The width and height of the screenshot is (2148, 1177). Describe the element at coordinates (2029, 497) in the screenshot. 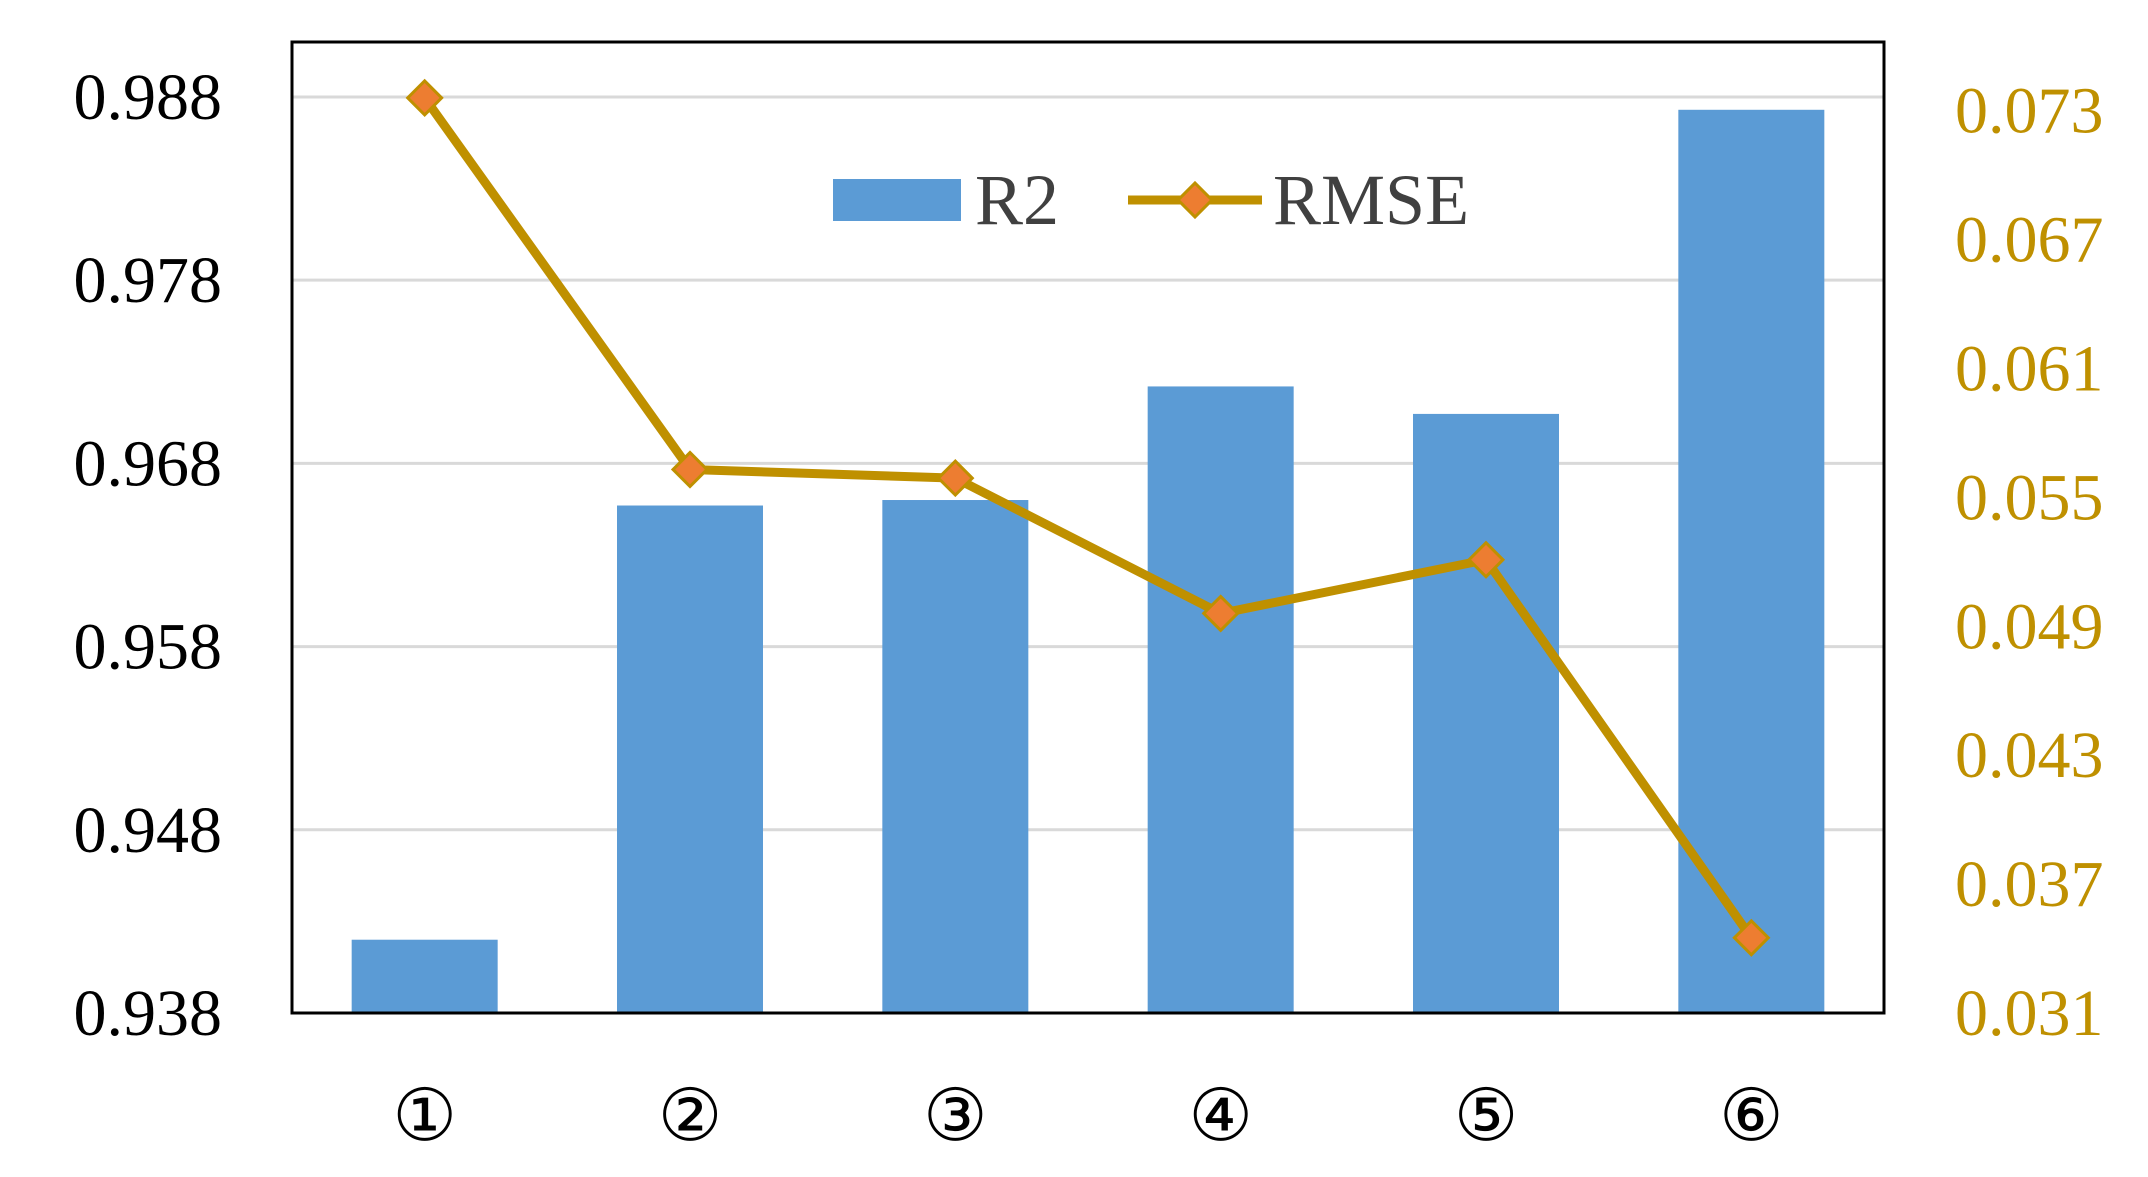

I see `right-tick-label: 0.055` at that location.